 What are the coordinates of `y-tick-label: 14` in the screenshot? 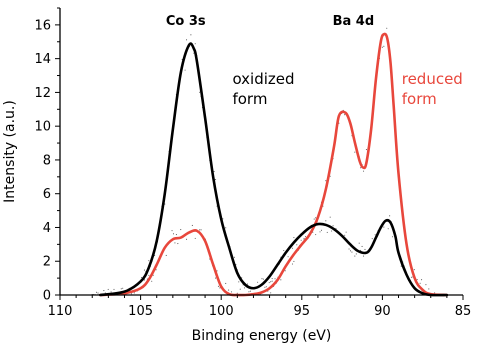 It's located at (42, 59).